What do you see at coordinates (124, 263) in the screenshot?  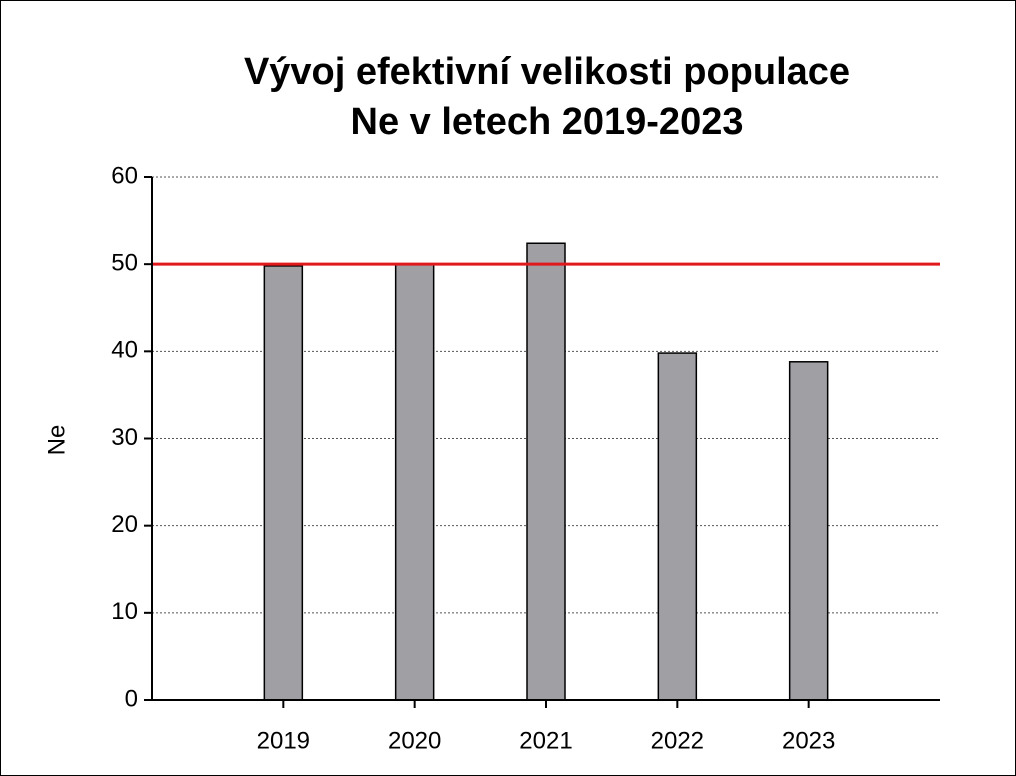 I see `y-tick-label: 50` at bounding box center [124, 263].